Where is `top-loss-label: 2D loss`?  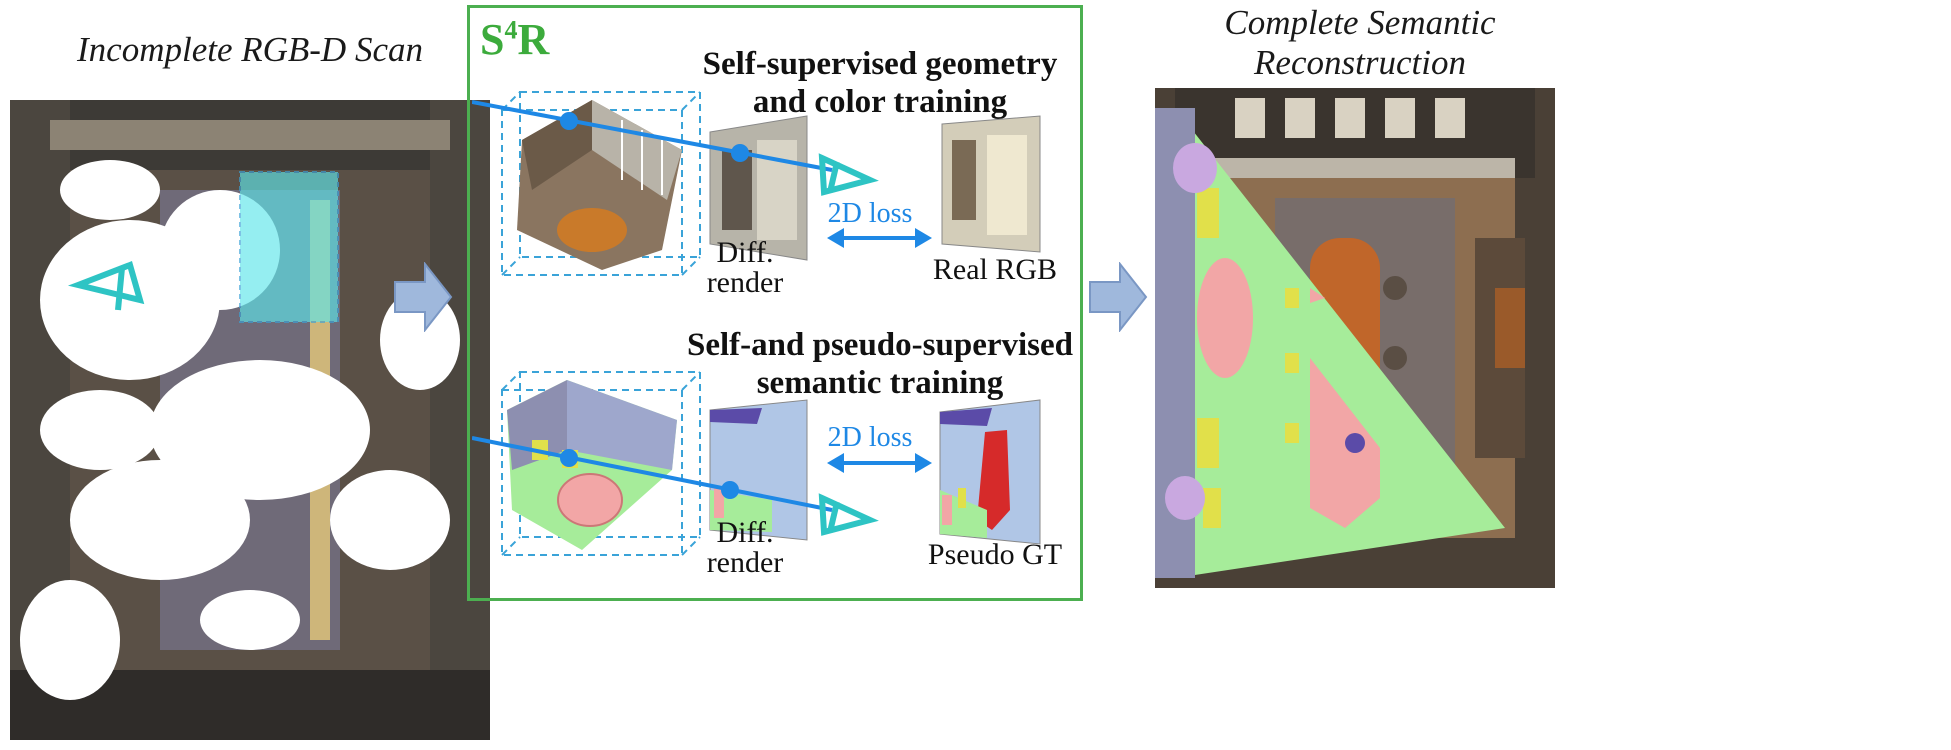
top-loss-label: 2D loss is located at coordinates (870, 213).